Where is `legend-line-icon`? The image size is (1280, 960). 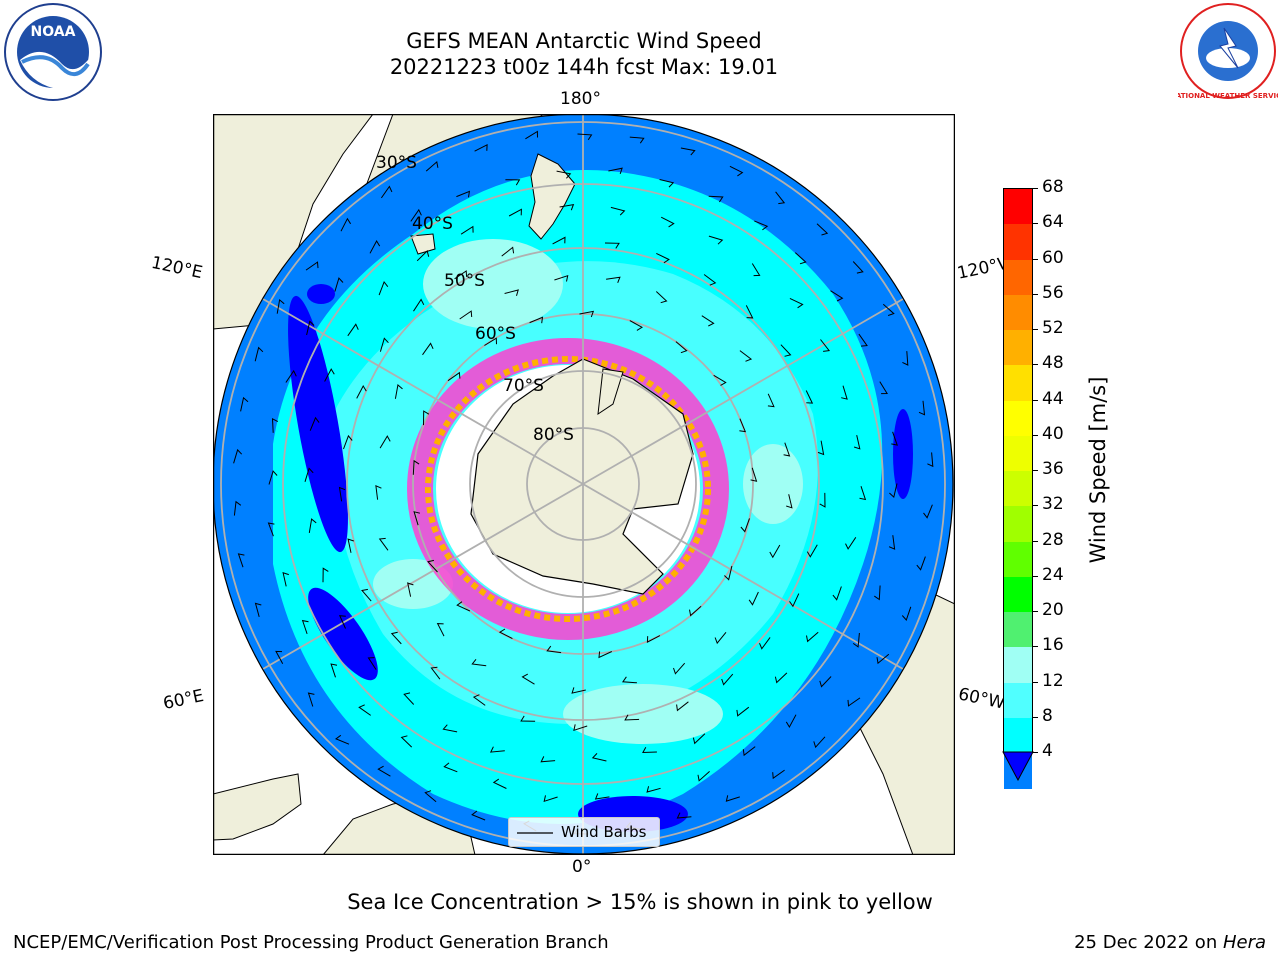
legend-line-icon is located at coordinates (535, 833).